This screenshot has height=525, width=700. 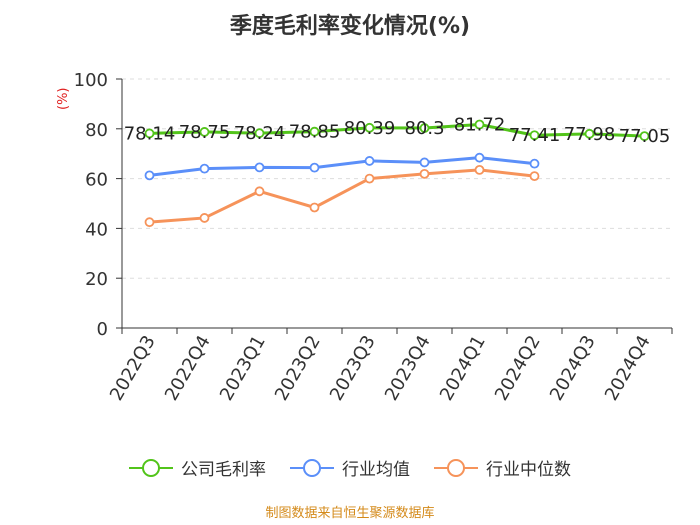 I want to click on legend: 公司毛利率 行业均值 行业中位数, so click(x=350, y=467).